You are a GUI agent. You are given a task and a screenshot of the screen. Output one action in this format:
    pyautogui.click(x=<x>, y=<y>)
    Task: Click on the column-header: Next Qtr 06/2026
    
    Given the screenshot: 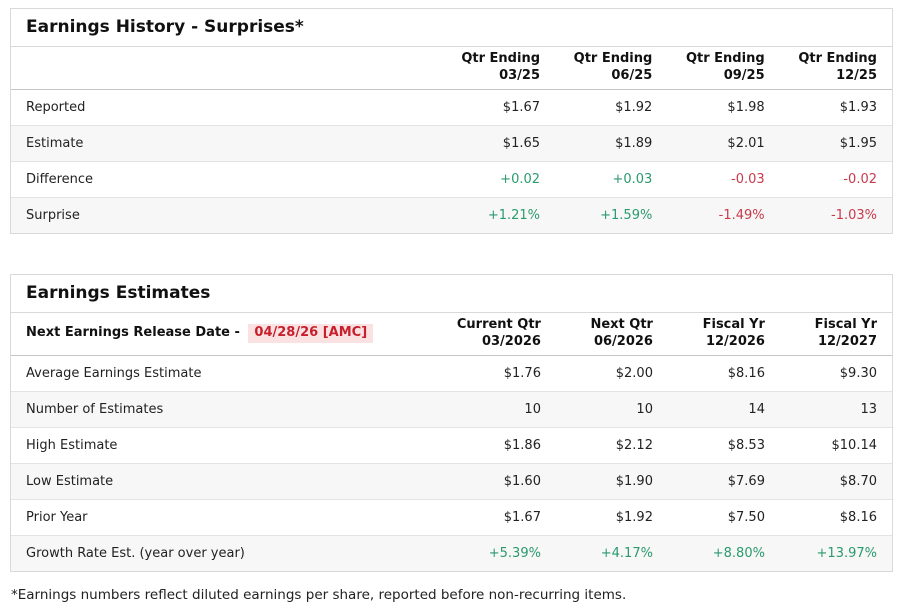 What is the action you would take?
    pyautogui.click(x=611, y=334)
    